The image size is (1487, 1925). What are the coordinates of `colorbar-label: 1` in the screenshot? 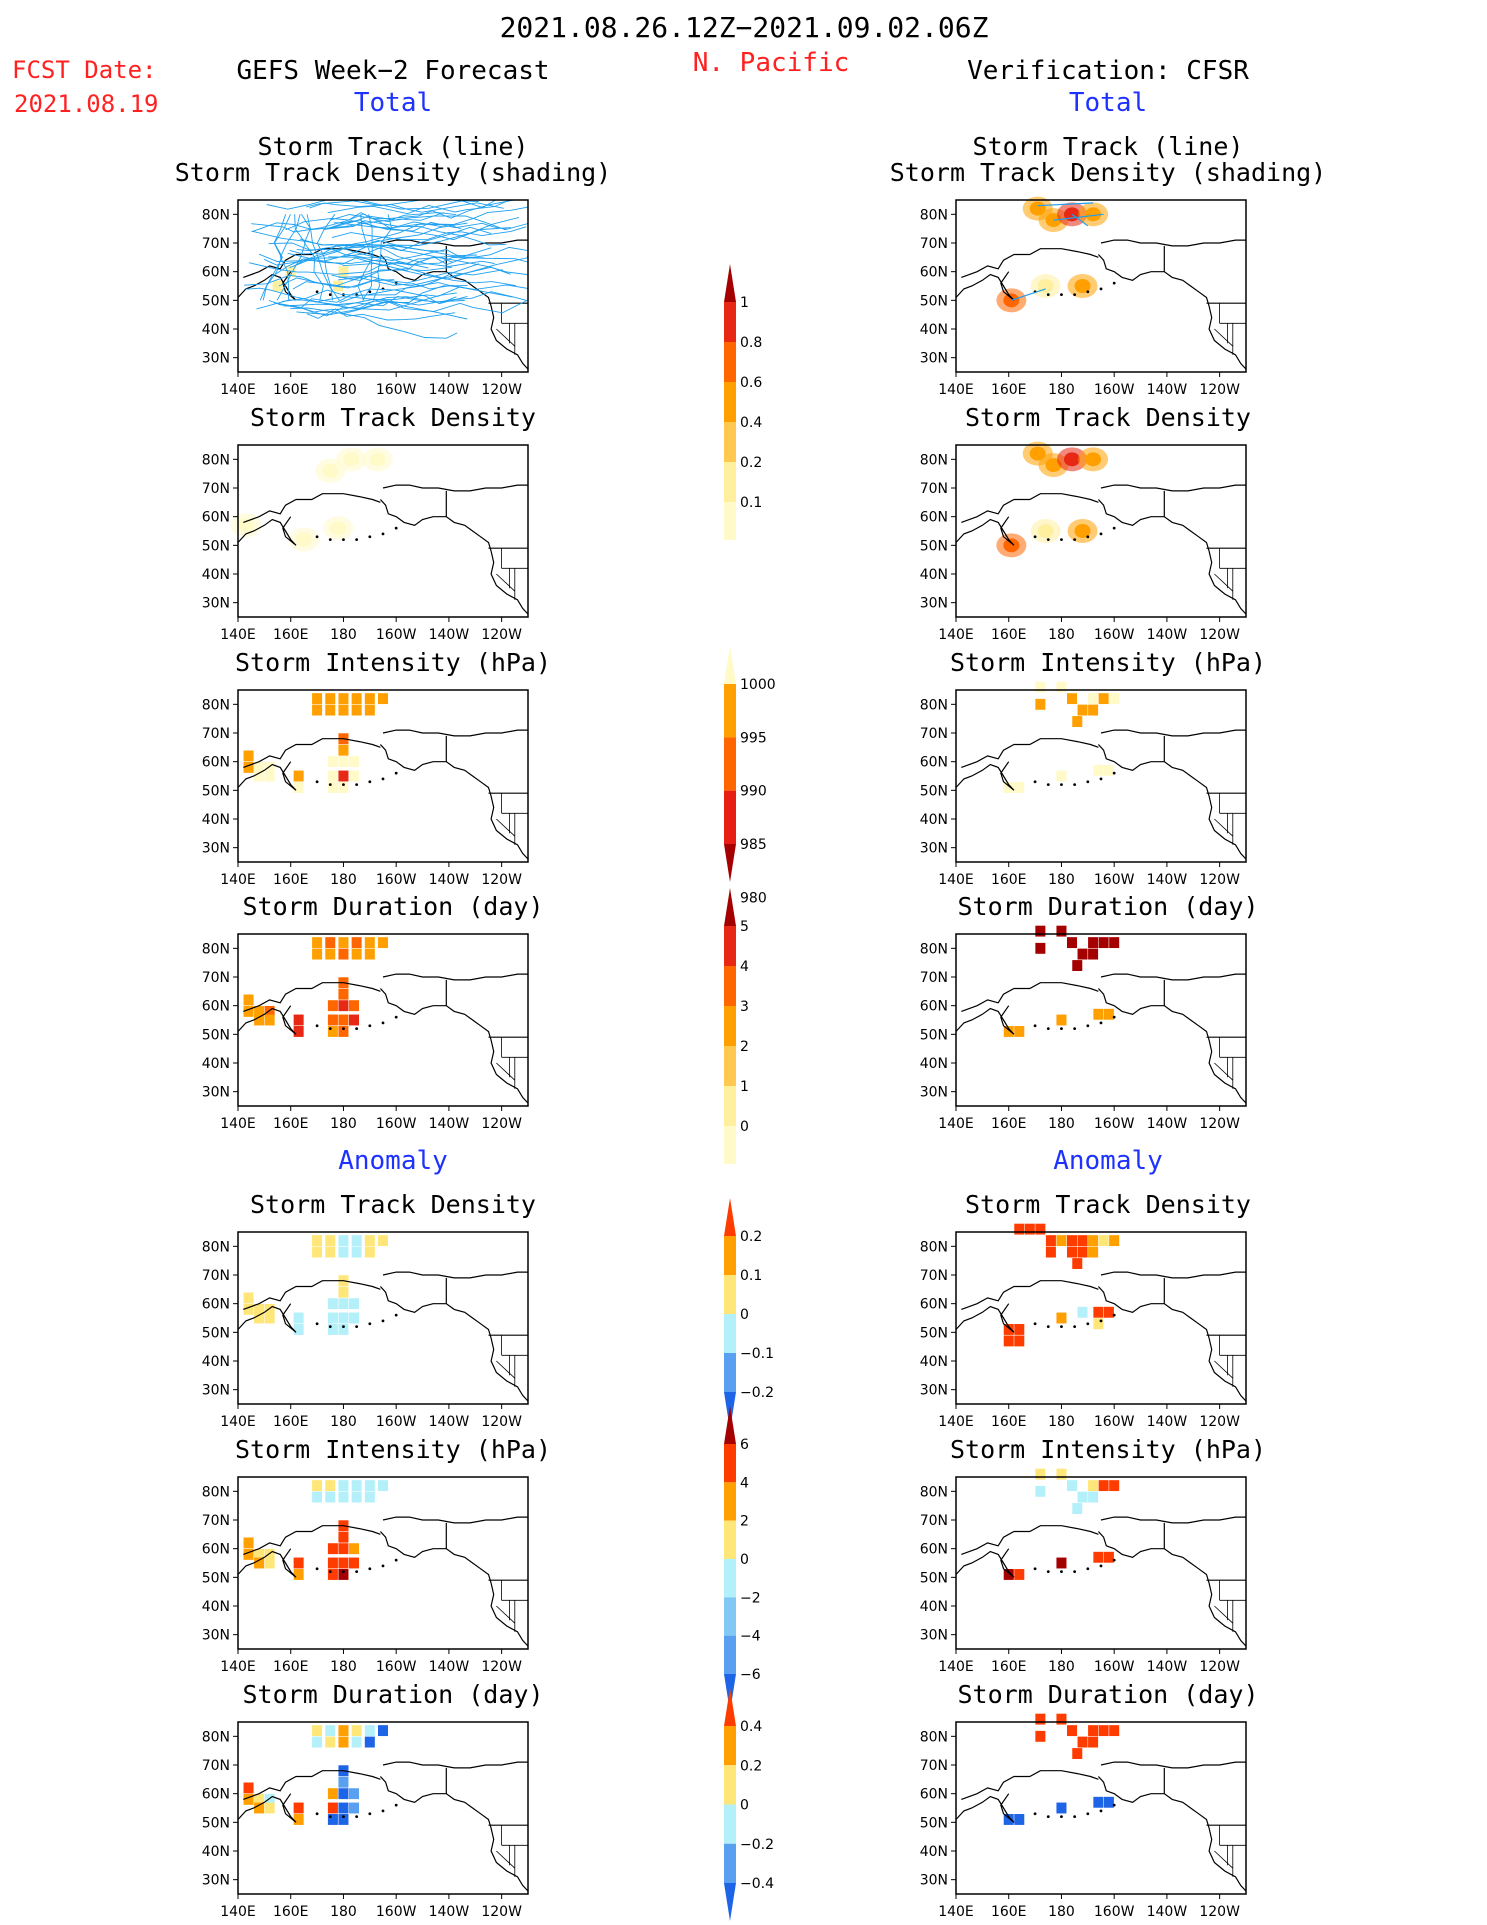 It's located at (744, 1087).